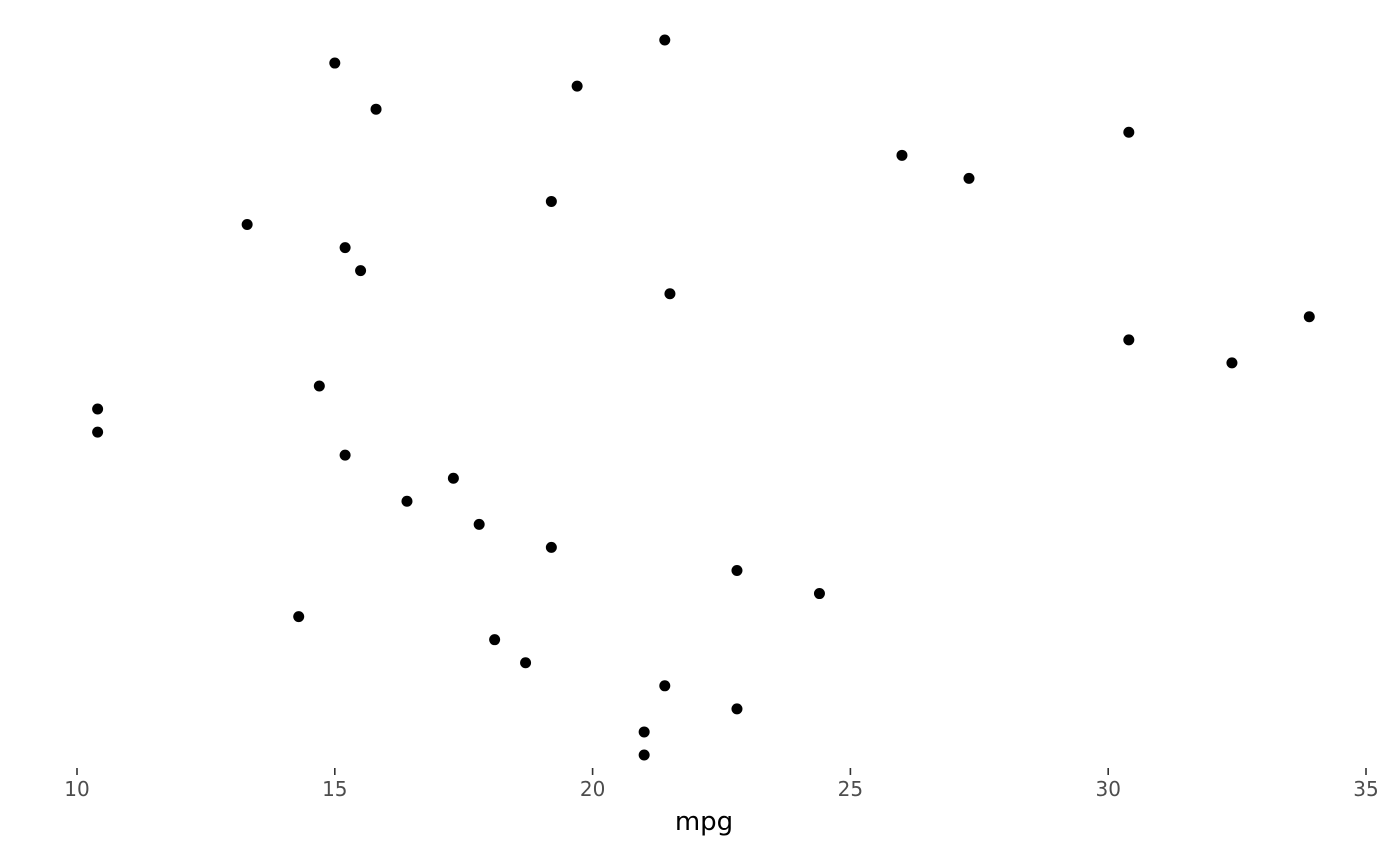 The height and width of the screenshot is (865, 1400). I want to click on x-axis-tick-labels: 10 15 20 25 30 35, so click(721, 789).